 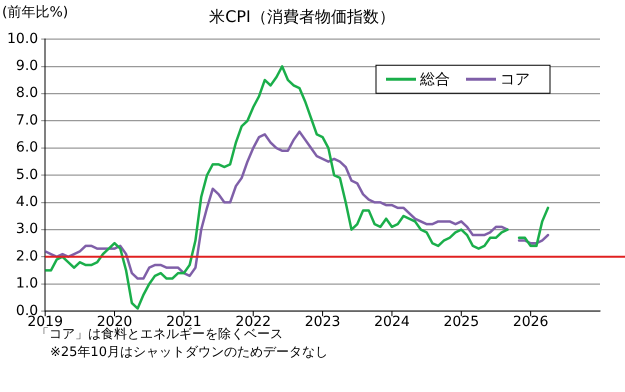 I want to click on x-tick-label: 2026, so click(x=530, y=322).